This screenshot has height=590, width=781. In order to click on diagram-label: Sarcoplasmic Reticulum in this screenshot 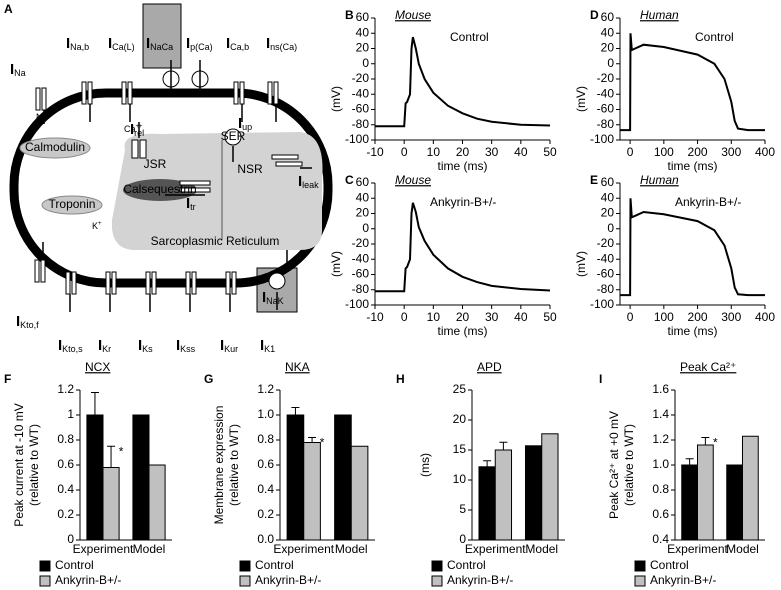, I will do `click(215, 241)`.